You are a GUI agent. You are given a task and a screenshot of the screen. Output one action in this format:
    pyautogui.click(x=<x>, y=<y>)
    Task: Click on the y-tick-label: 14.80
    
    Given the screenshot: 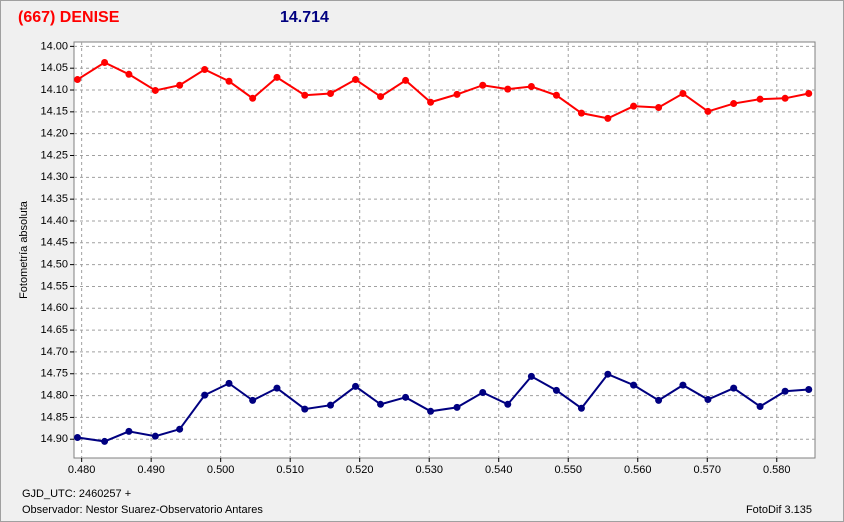 What is the action you would take?
    pyautogui.click(x=54, y=395)
    